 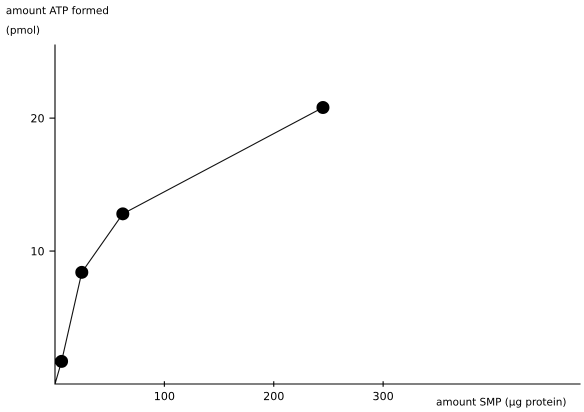 What do you see at coordinates (164, 396) in the screenshot?
I see `x-tick-label: 100` at bounding box center [164, 396].